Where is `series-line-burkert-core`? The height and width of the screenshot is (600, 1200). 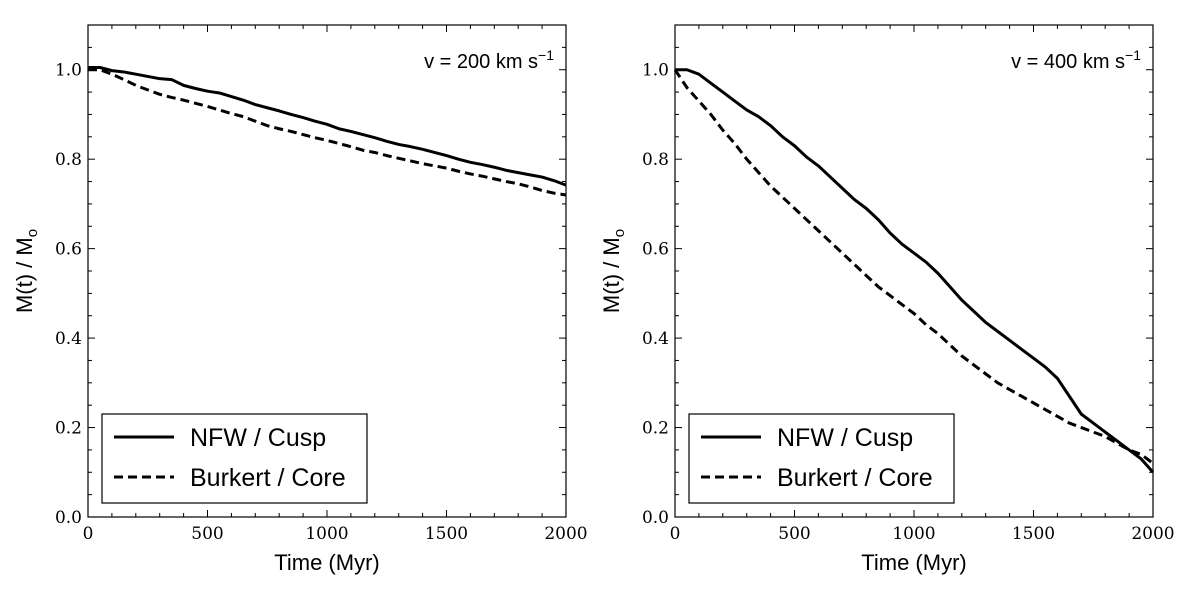 series-line-burkert-core is located at coordinates (327, 132).